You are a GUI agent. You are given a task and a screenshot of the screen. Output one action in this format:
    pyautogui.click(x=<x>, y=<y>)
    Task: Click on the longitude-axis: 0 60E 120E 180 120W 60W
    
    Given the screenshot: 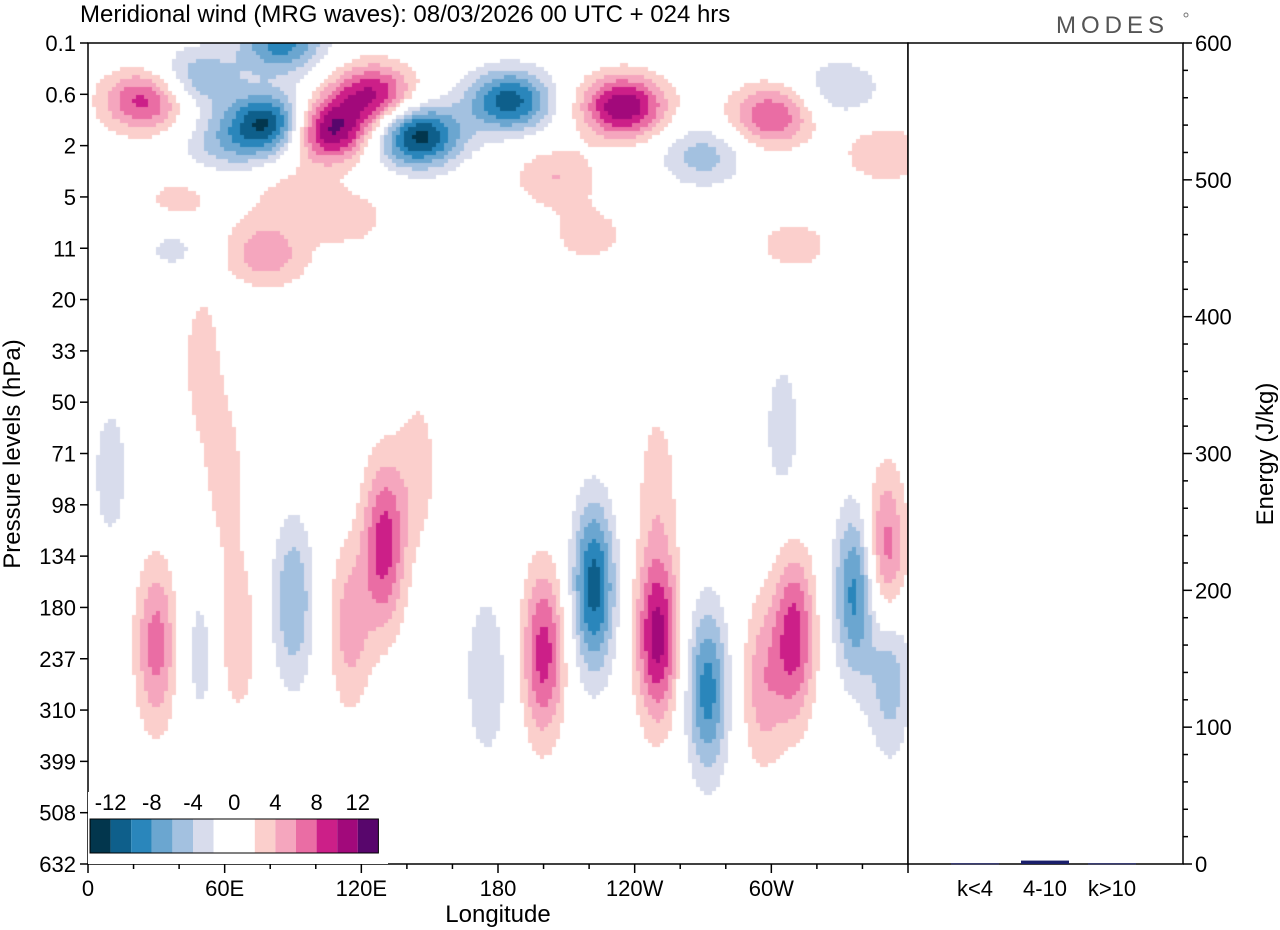 What is the action you would take?
    pyautogui.click(x=495, y=882)
    